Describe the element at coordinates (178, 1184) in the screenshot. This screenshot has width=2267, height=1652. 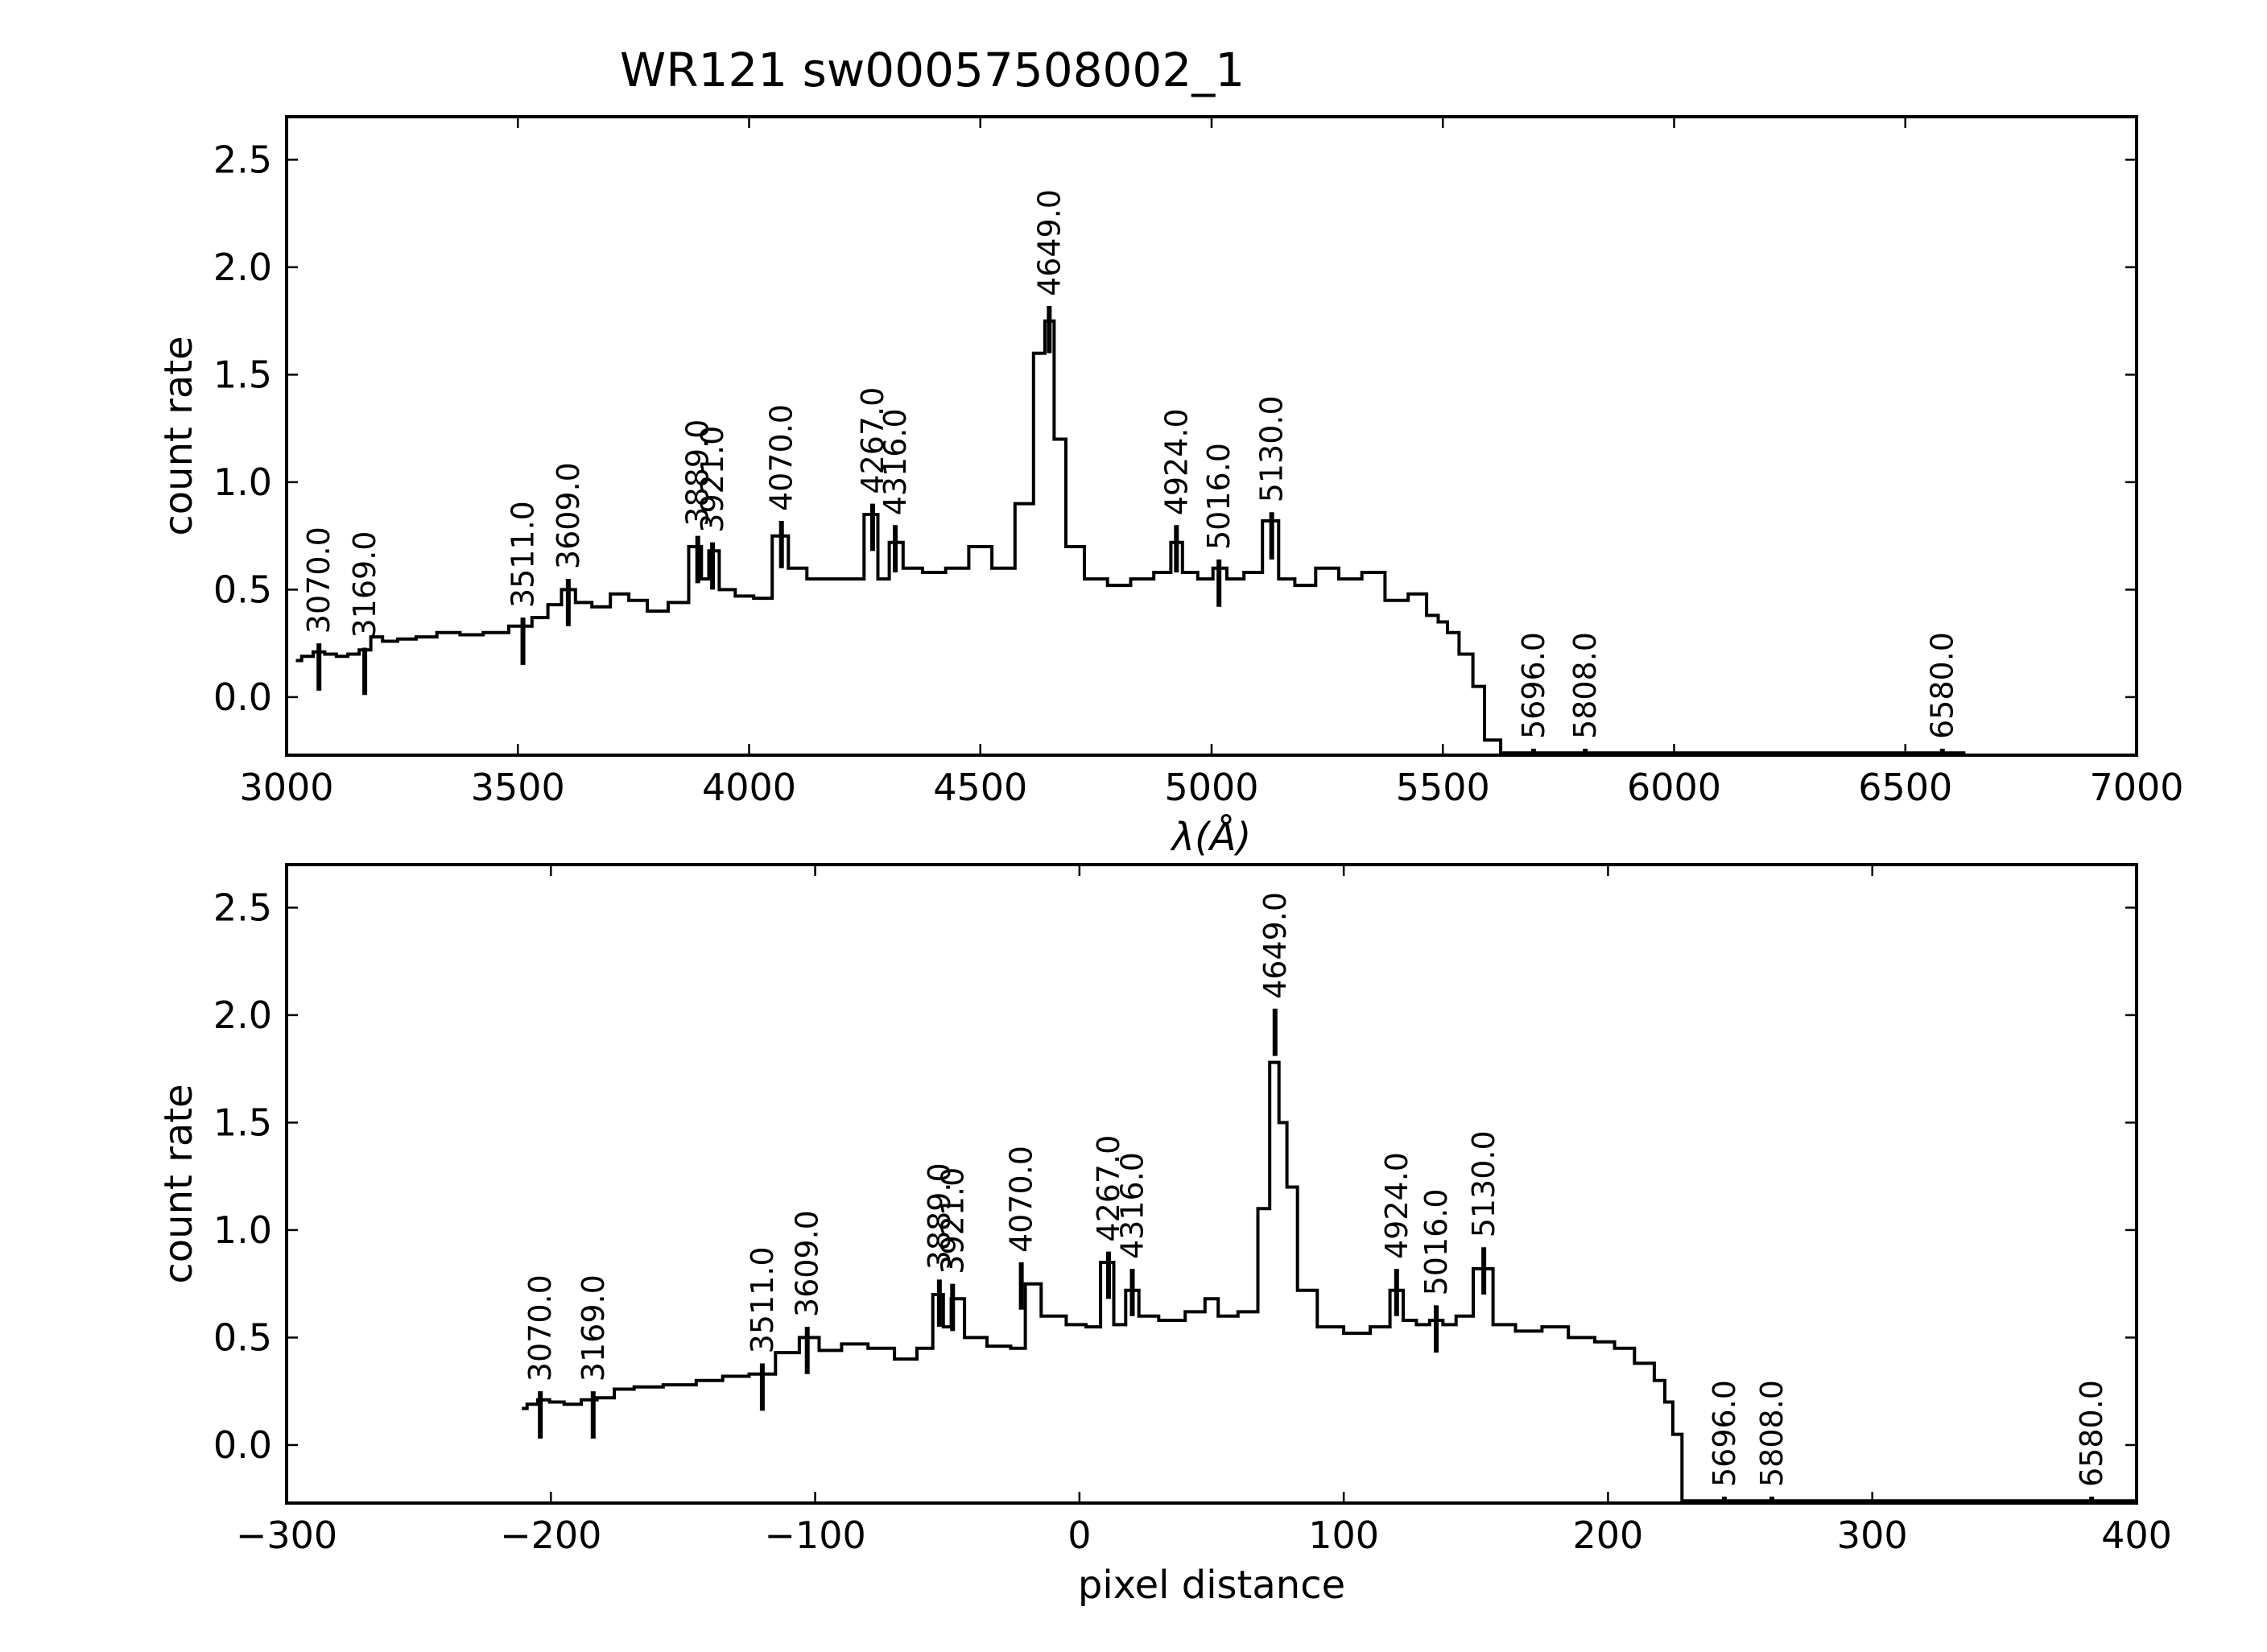
I see `y-axis-label-pixel: count rate` at that location.